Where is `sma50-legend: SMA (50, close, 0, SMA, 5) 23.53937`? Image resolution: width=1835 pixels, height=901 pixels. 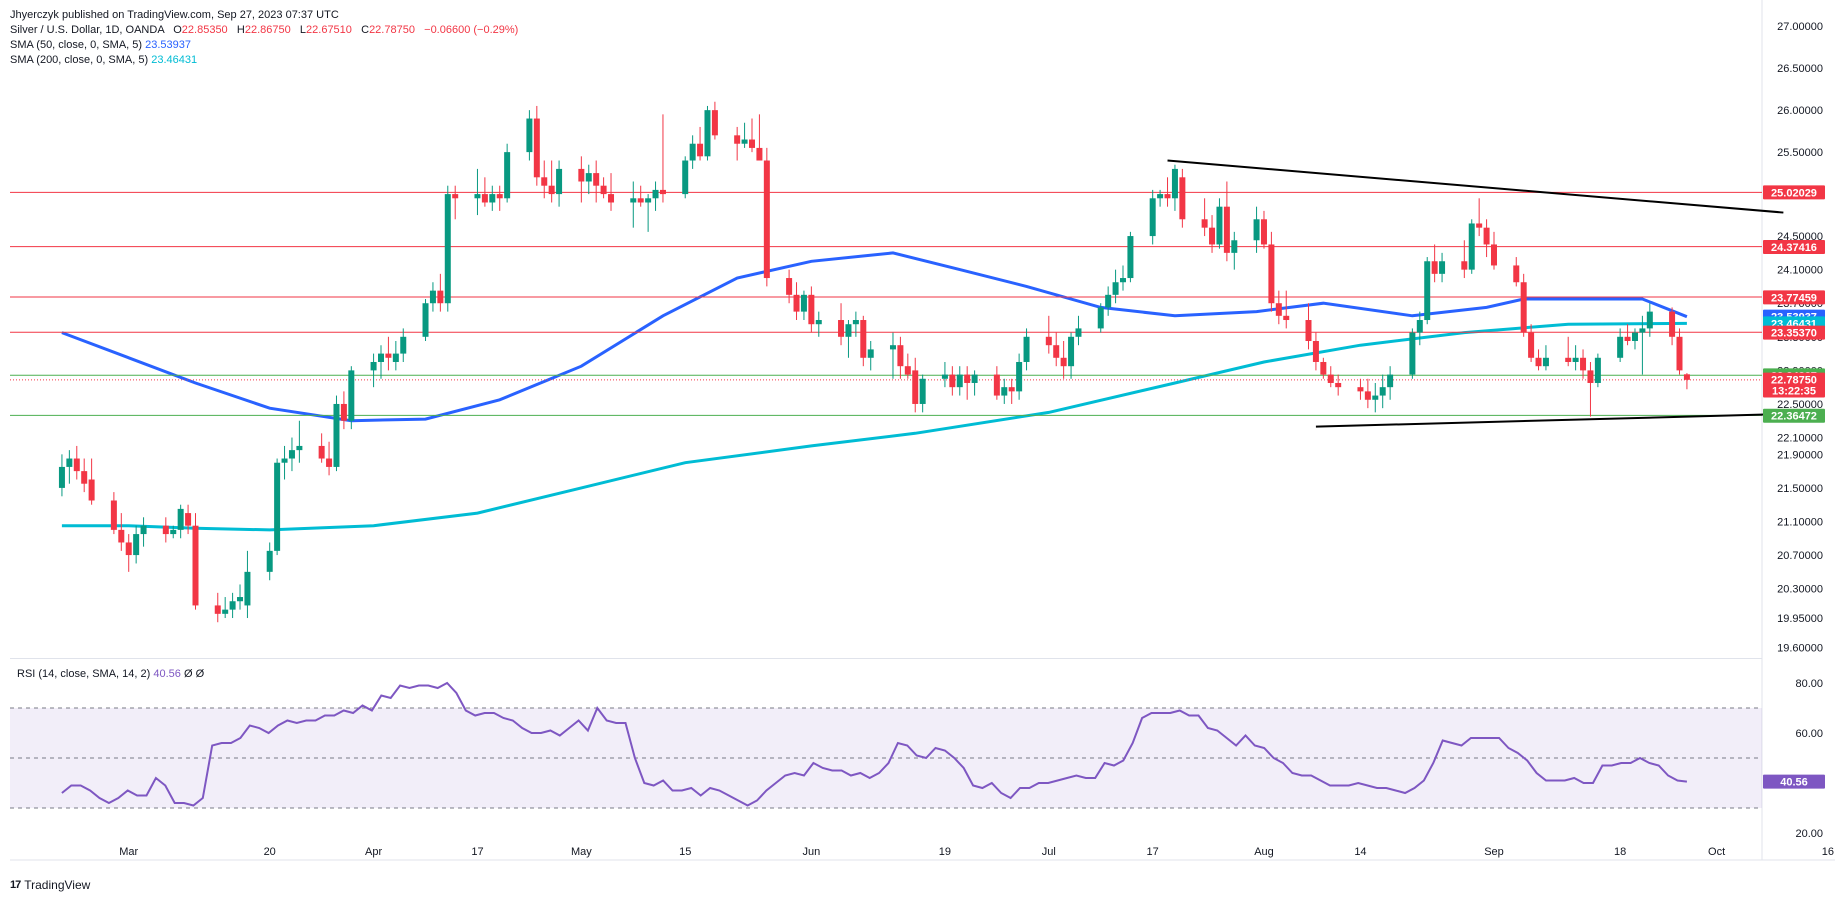 sma50-legend: SMA (50, close, 0, SMA, 5) 23.53937 is located at coordinates (264, 45).